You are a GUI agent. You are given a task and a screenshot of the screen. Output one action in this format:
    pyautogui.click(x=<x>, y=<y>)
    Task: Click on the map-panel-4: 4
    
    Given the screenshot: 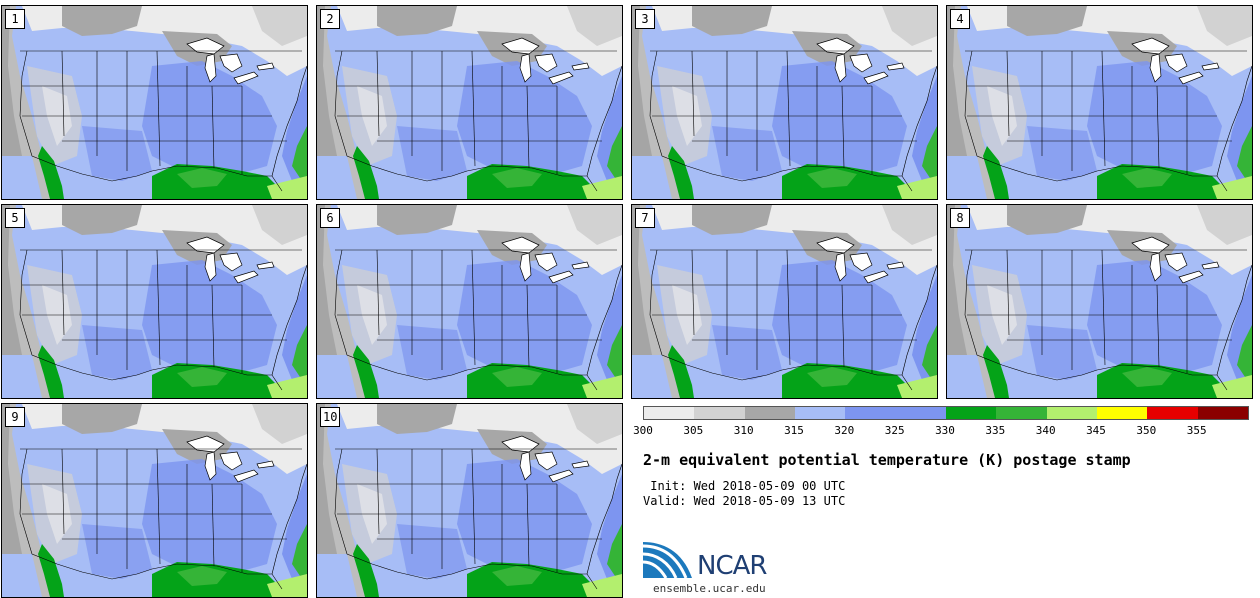 What is the action you would take?
    pyautogui.click(x=1099, y=102)
    